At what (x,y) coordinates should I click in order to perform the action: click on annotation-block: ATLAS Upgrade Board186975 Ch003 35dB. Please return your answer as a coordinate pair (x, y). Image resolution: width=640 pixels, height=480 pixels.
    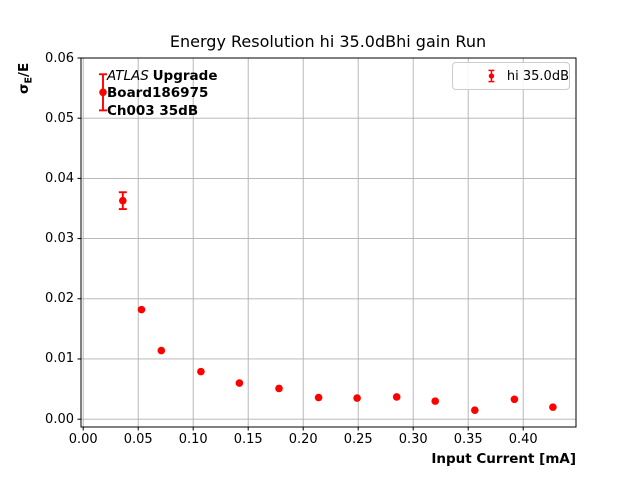
    Looking at the image, I should click on (162, 94).